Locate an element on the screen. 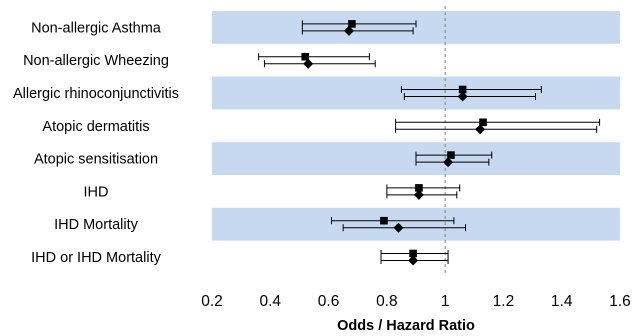  row-label: Atopic dermatitis is located at coordinates (95, 127).